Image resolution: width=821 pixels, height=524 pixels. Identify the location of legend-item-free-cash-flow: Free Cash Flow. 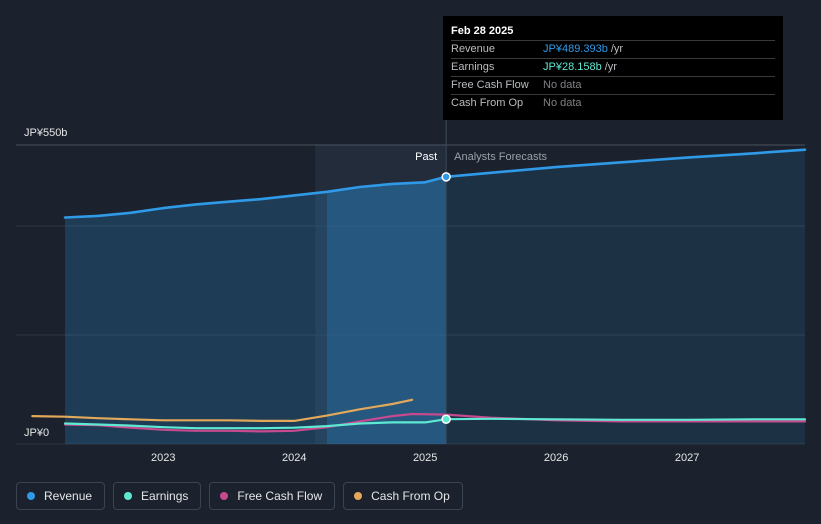
(272, 496).